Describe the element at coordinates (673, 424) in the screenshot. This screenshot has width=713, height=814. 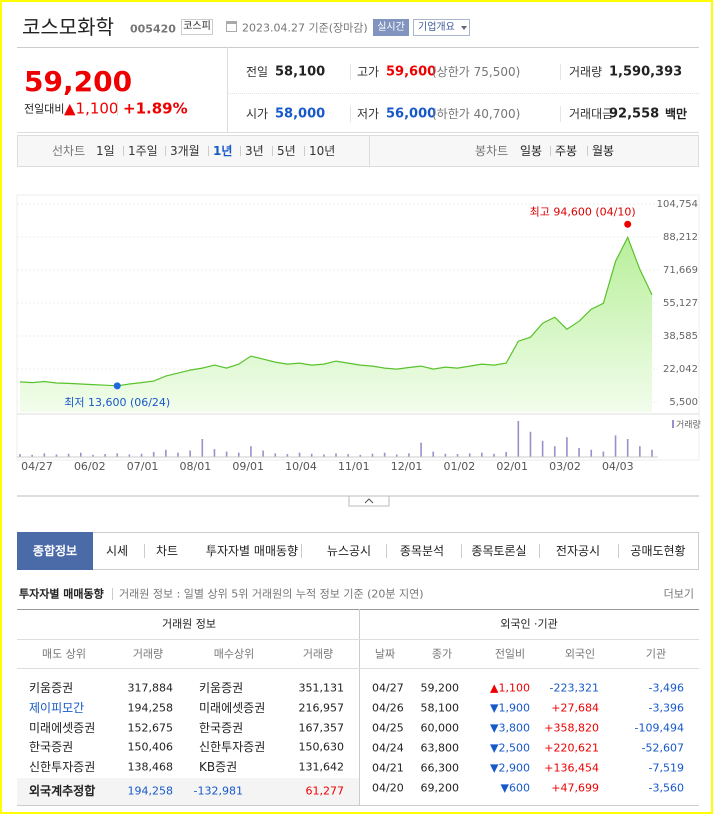
I see `volume-legend-swatch` at that location.